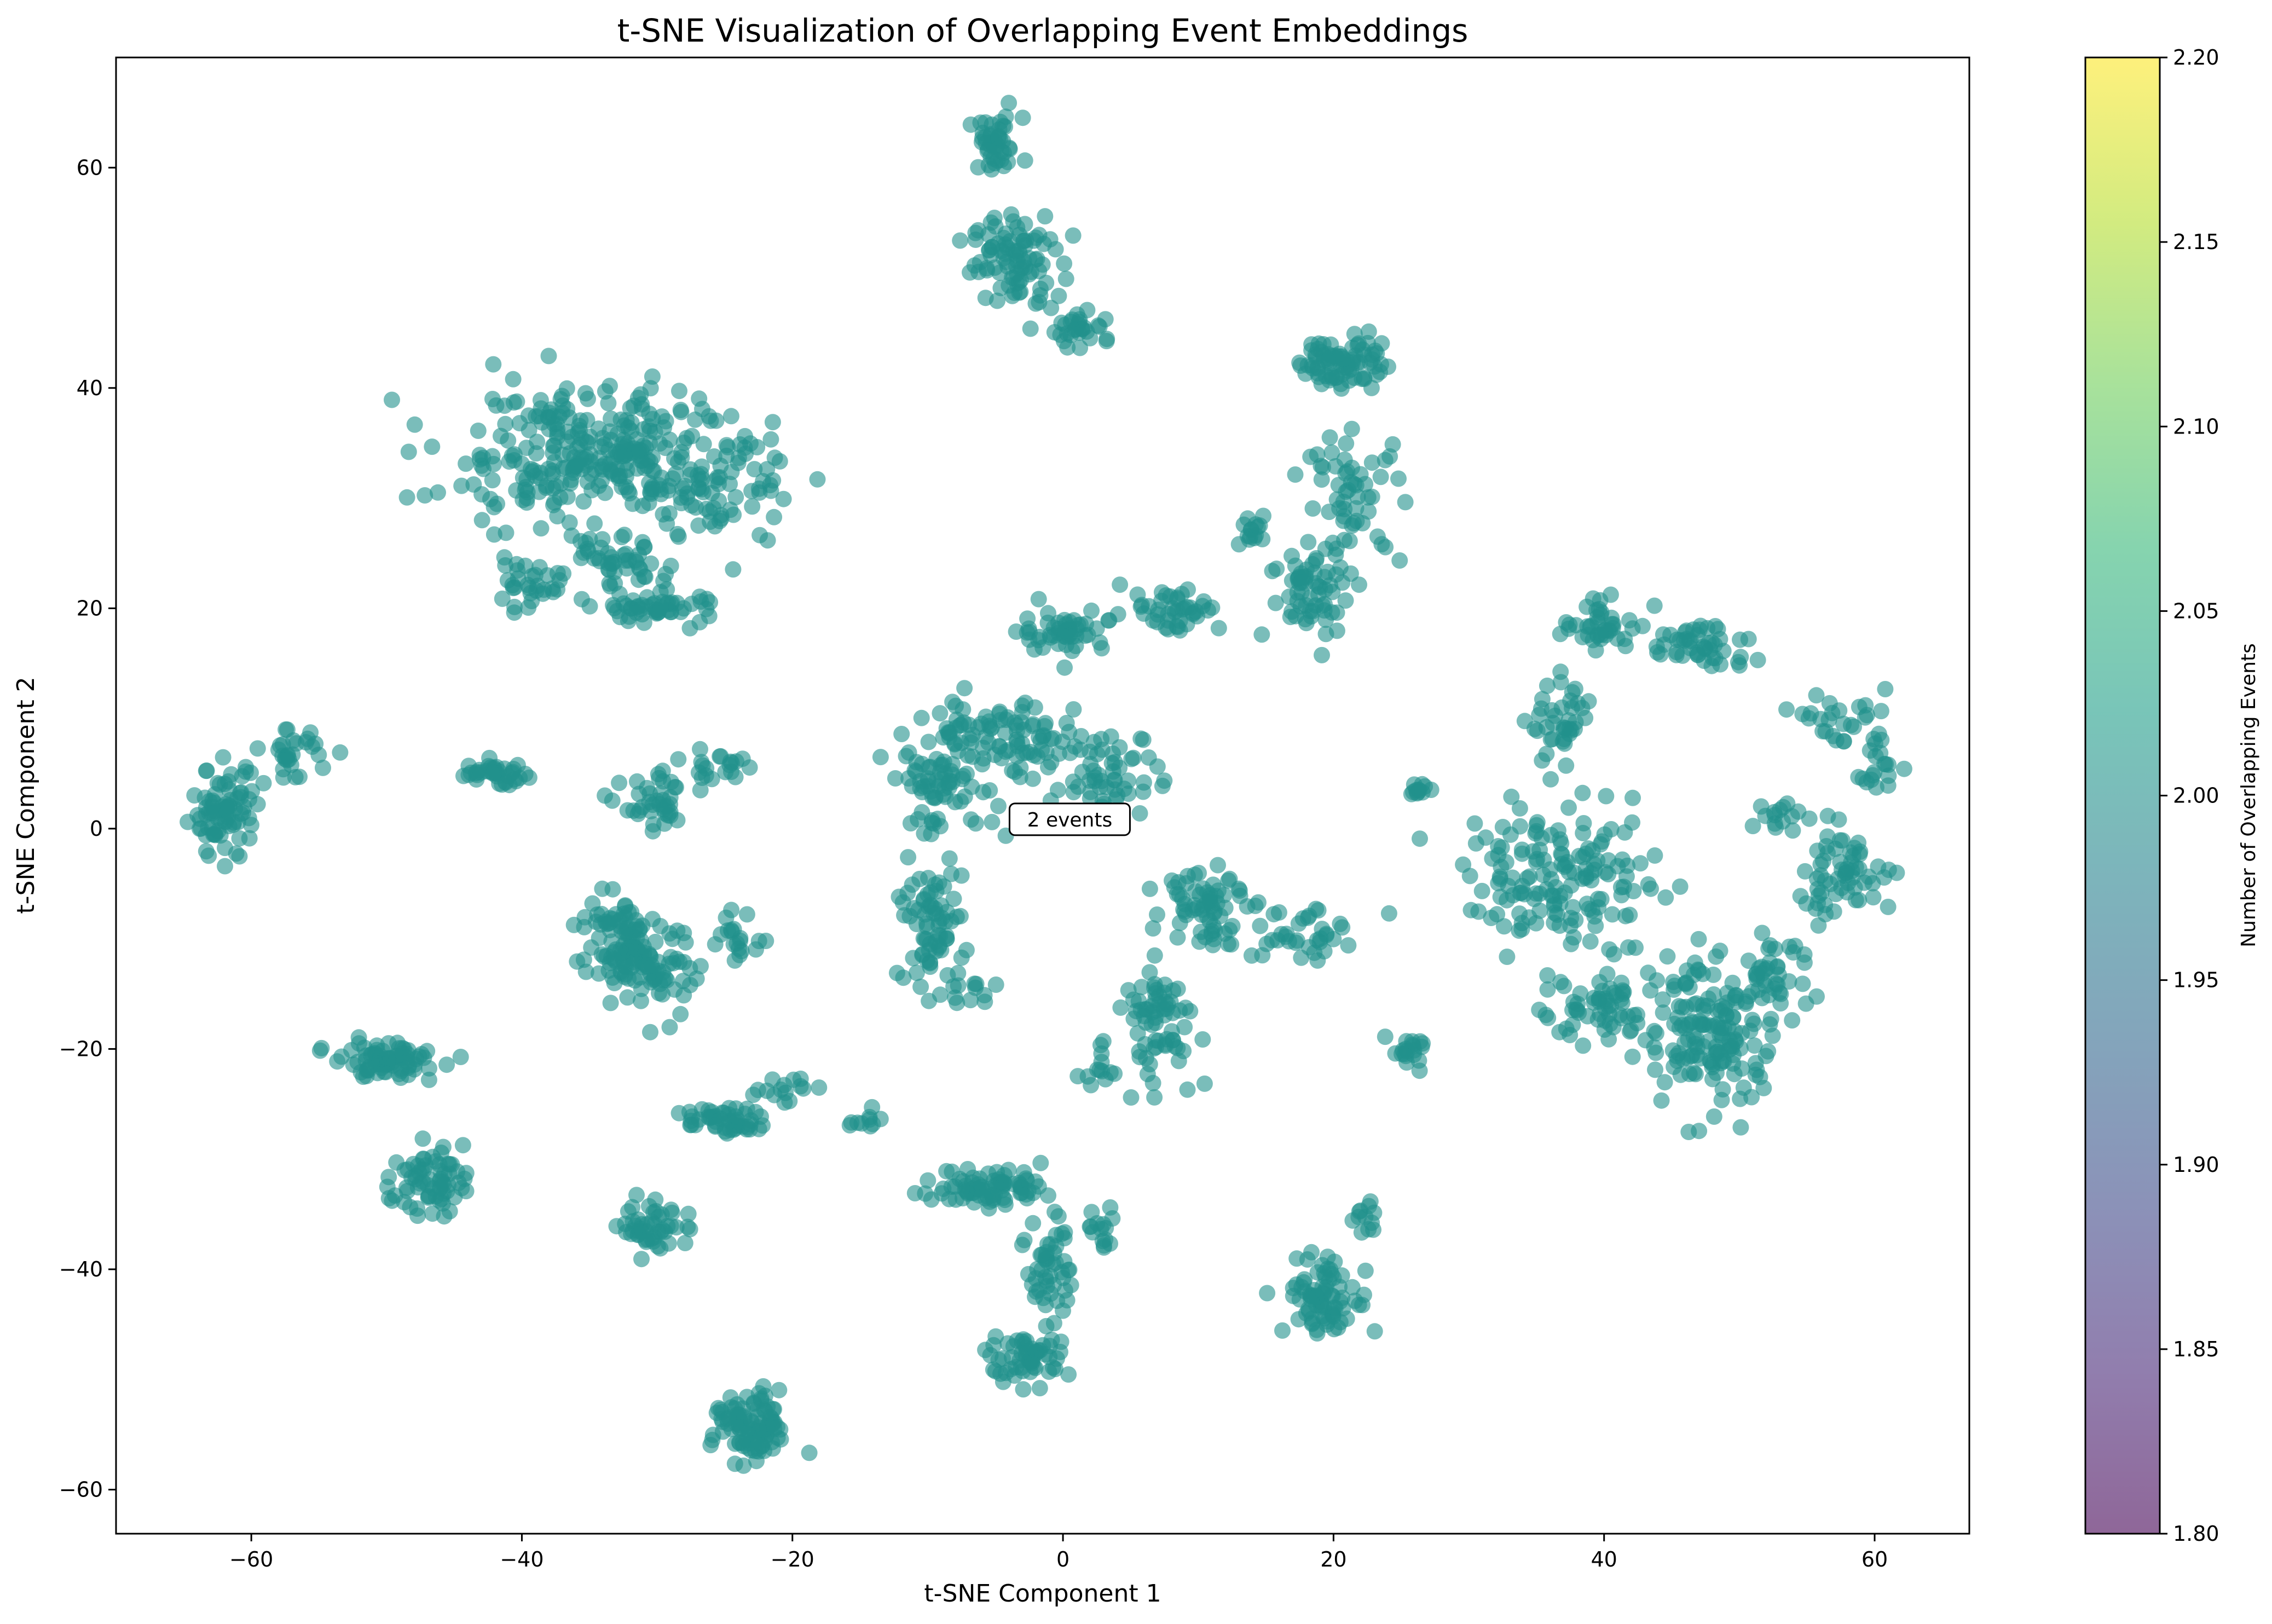  What do you see at coordinates (2196, 980) in the screenshot?
I see `colorbar-tick-label: 1.95` at bounding box center [2196, 980].